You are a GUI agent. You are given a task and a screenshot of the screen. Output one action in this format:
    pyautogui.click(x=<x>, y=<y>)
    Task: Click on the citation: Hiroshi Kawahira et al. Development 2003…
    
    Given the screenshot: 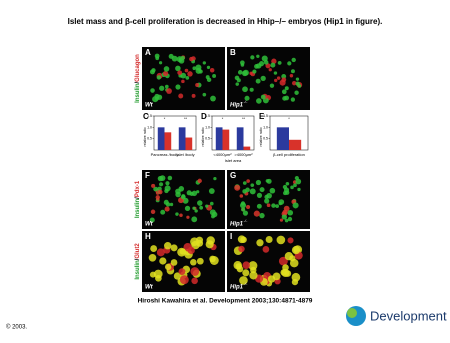 What is the action you would take?
    pyautogui.click(x=225, y=301)
    